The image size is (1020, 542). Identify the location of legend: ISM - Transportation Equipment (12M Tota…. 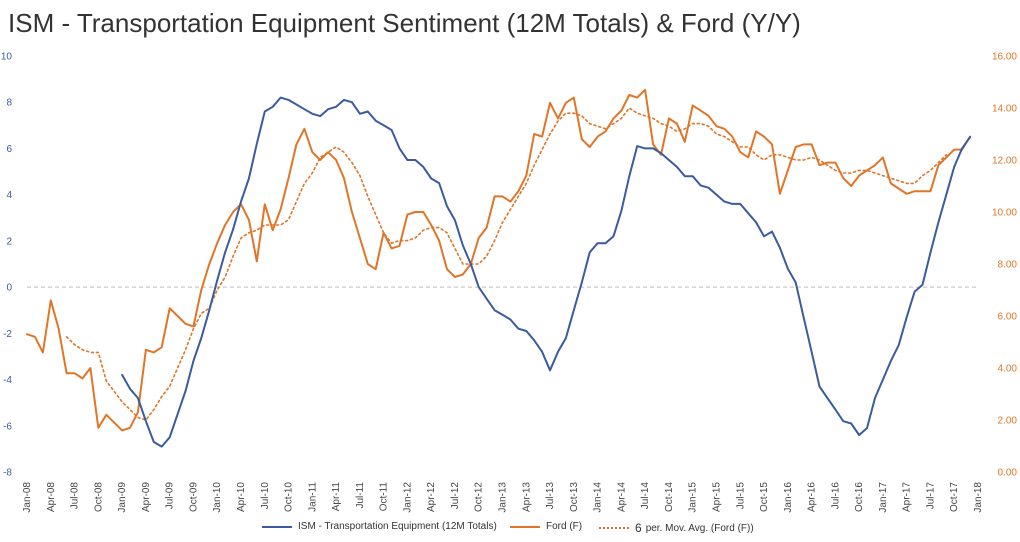
(510, 530).